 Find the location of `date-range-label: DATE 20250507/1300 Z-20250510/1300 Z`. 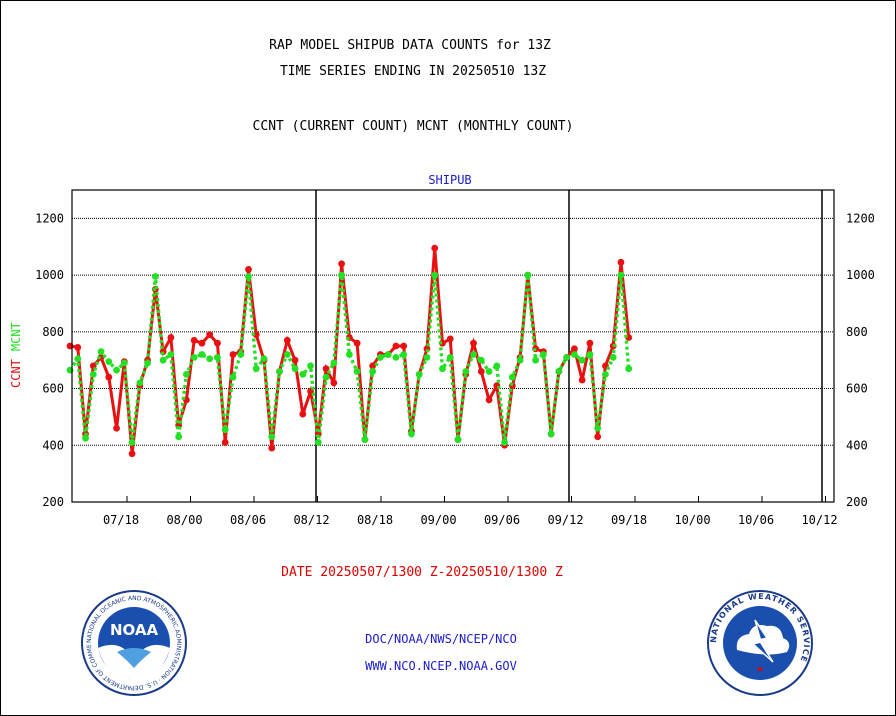

date-range-label: DATE 20250507/1300 Z-20250510/1300 Z is located at coordinates (422, 572).